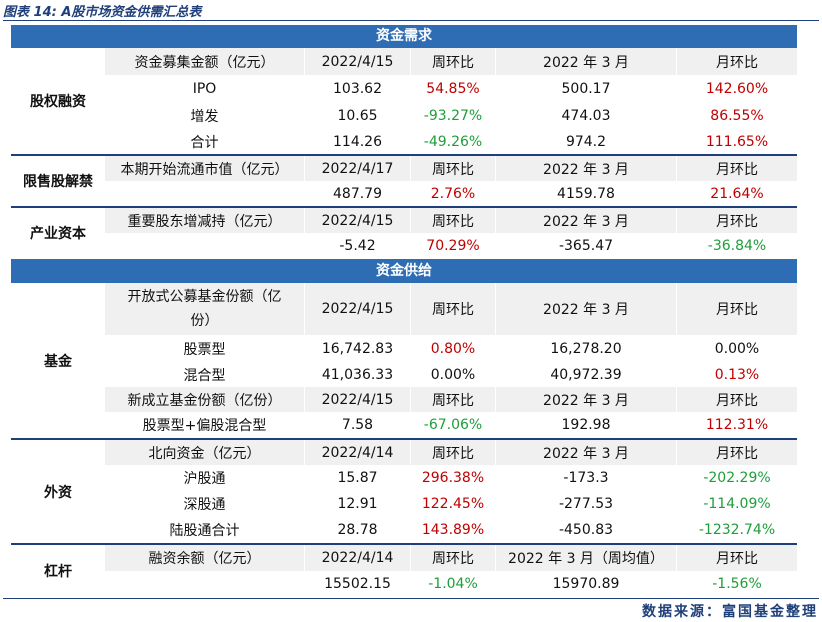  What do you see at coordinates (737, 348) in the screenshot?
I see `cell-mom: 0.00%` at bounding box center [737, 348].